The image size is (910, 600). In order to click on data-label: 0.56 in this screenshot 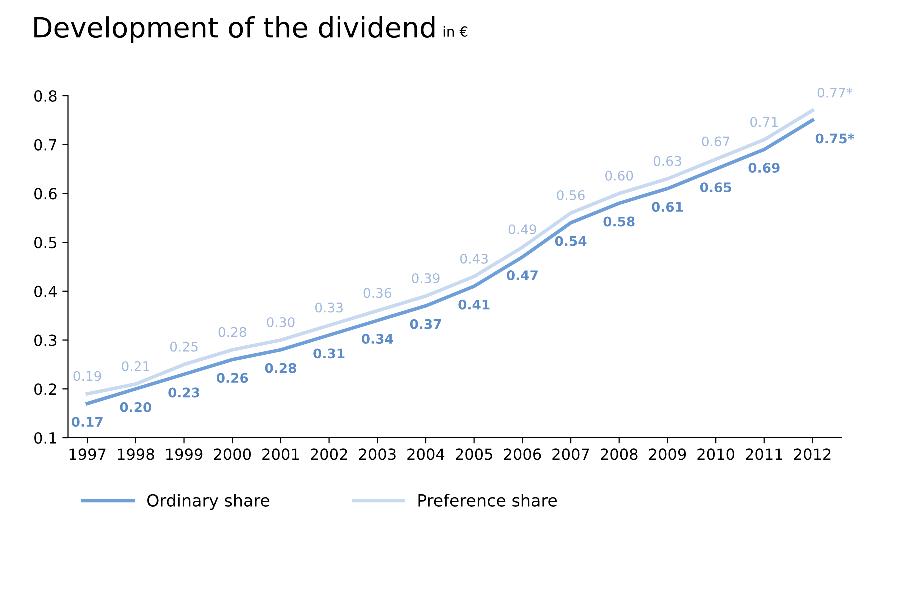, I will do `click(571, 195)`.